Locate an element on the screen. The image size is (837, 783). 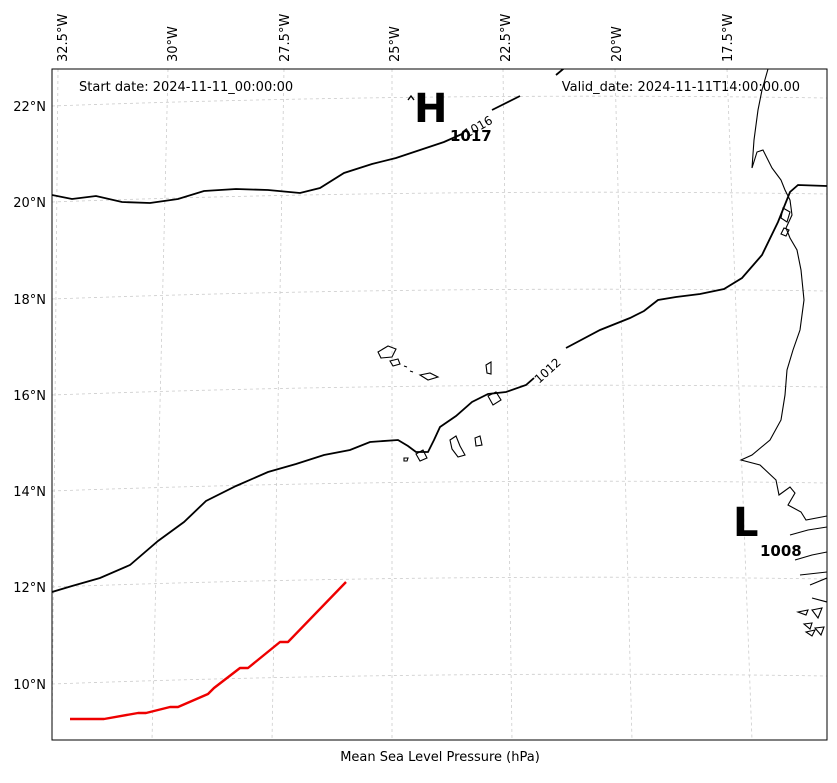
storm-track is located at coordinates (208, 651).